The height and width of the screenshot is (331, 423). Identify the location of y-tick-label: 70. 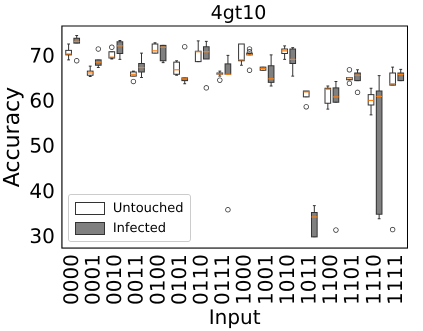
(42, 55).